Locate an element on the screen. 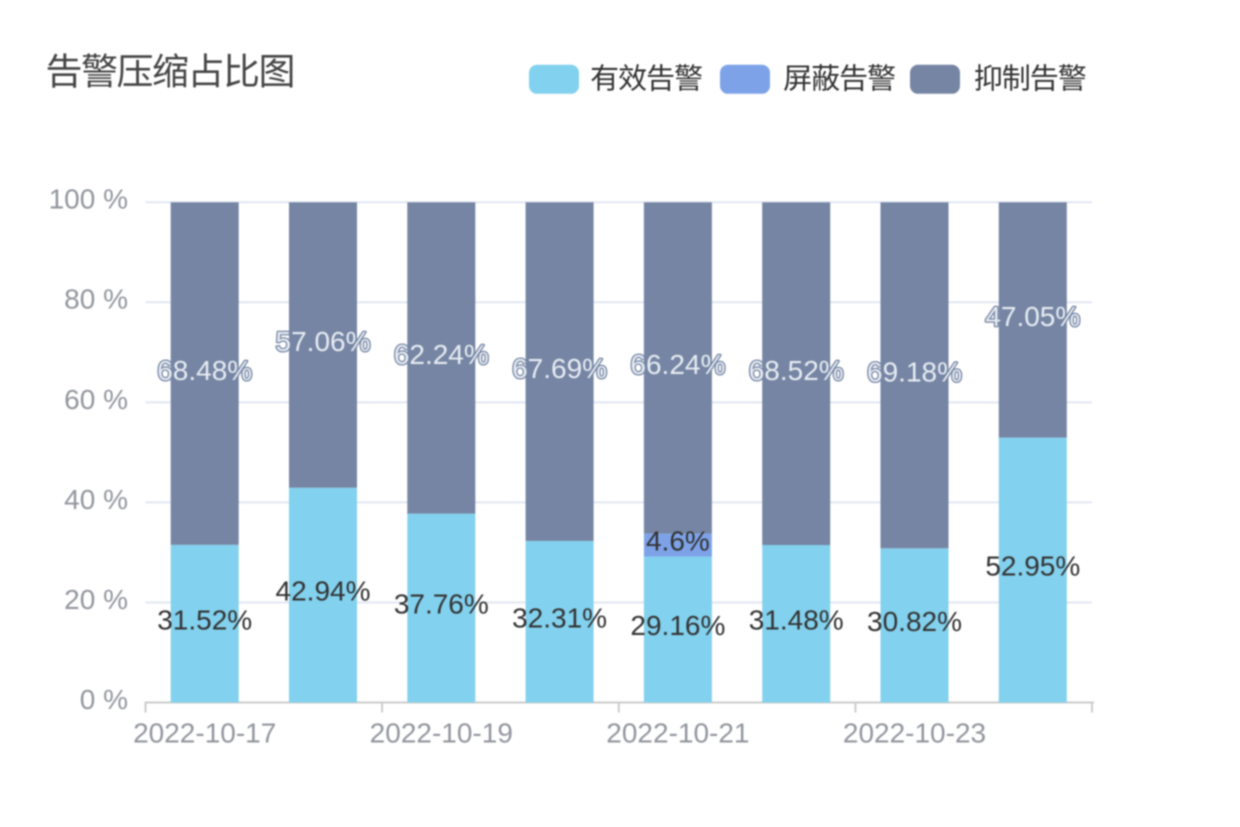 The width and height of the screenshot is (1240, 827). svg-text: 20 % is located at coordinates (96, 599).